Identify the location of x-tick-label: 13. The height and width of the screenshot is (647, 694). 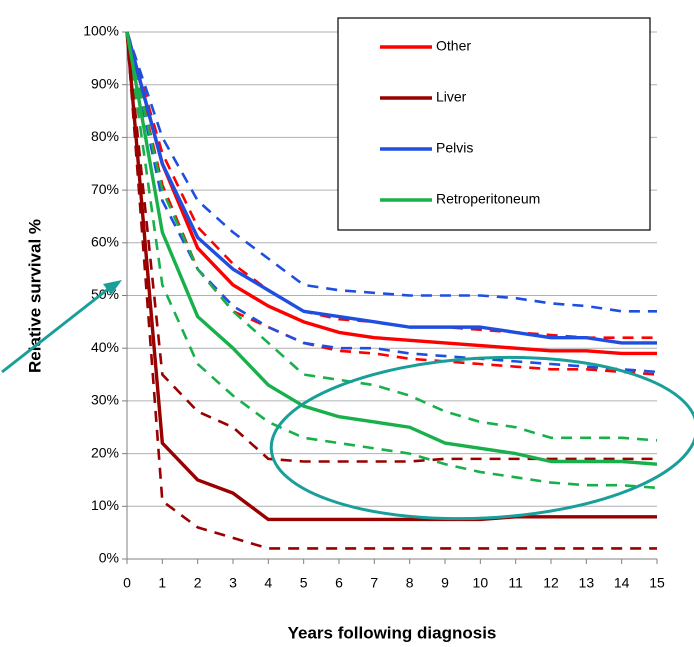
(587, 583).